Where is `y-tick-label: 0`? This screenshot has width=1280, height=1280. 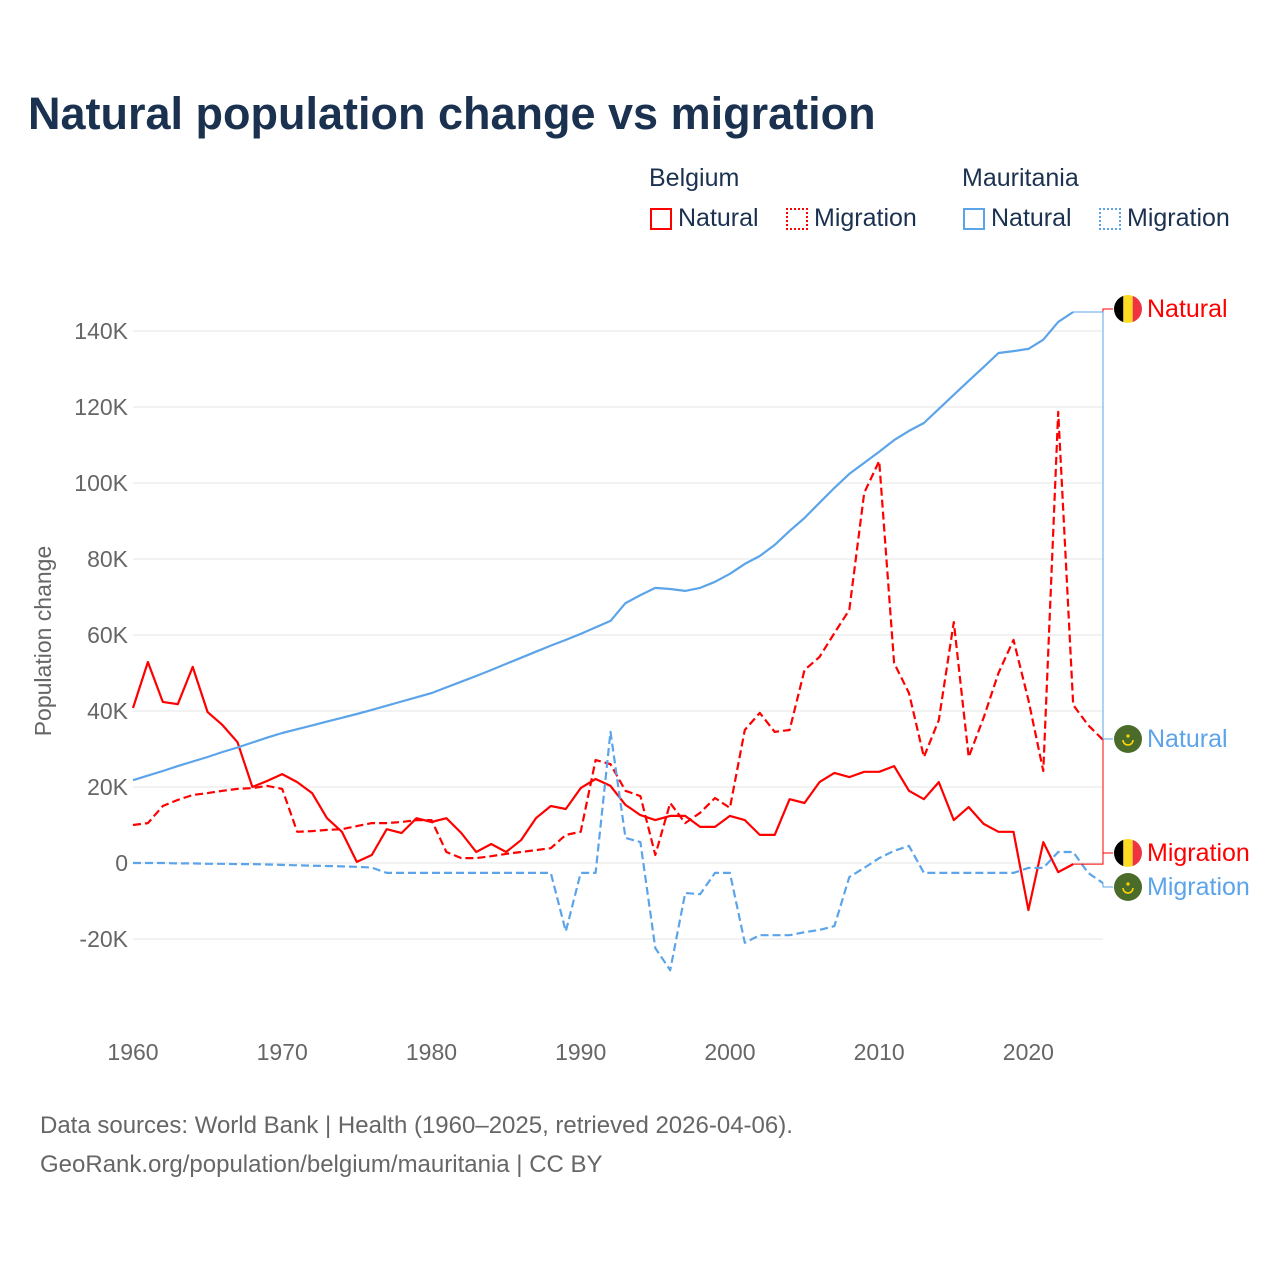
y-tick-label: 0 is located at coordinates (121, 863).